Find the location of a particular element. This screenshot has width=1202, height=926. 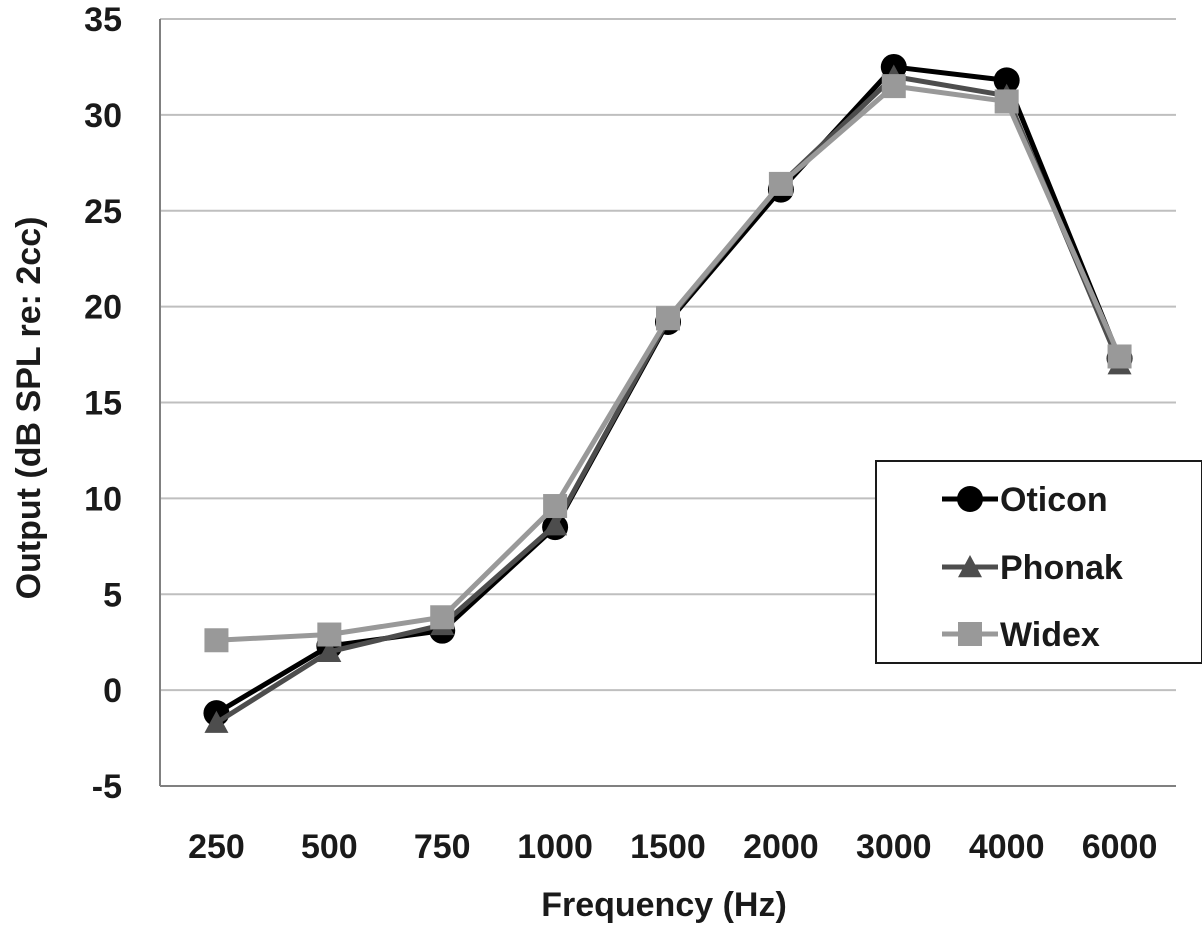

y-tick-label: 25 is located at coordinates (103, 212).